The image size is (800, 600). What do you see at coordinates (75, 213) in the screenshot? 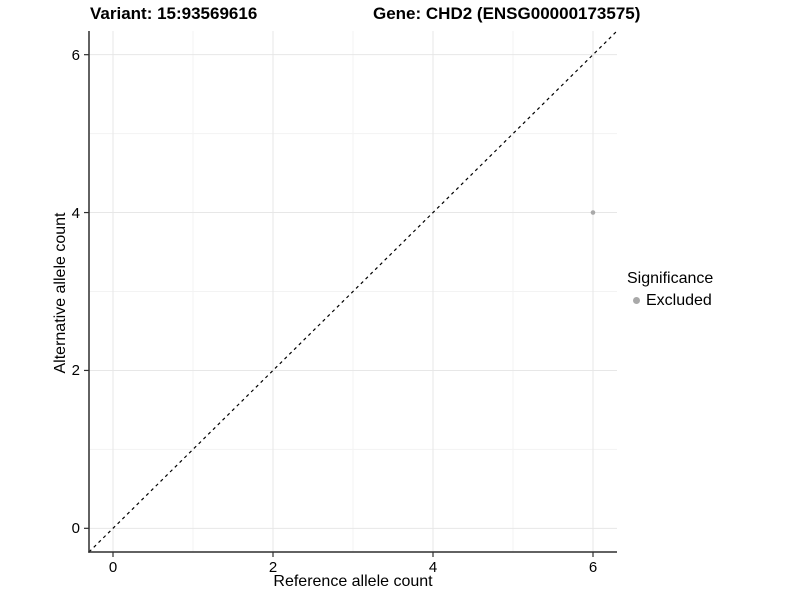
I see `y-tick-label: 4` at bounding box center [75, 213].